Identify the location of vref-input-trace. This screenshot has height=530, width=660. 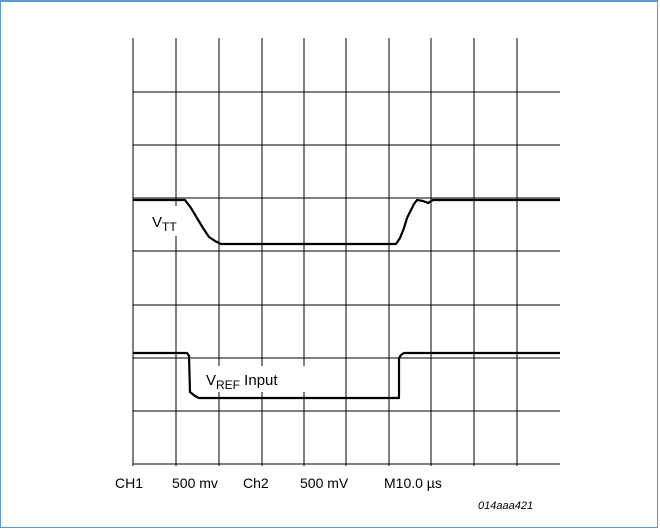
(346, 375).